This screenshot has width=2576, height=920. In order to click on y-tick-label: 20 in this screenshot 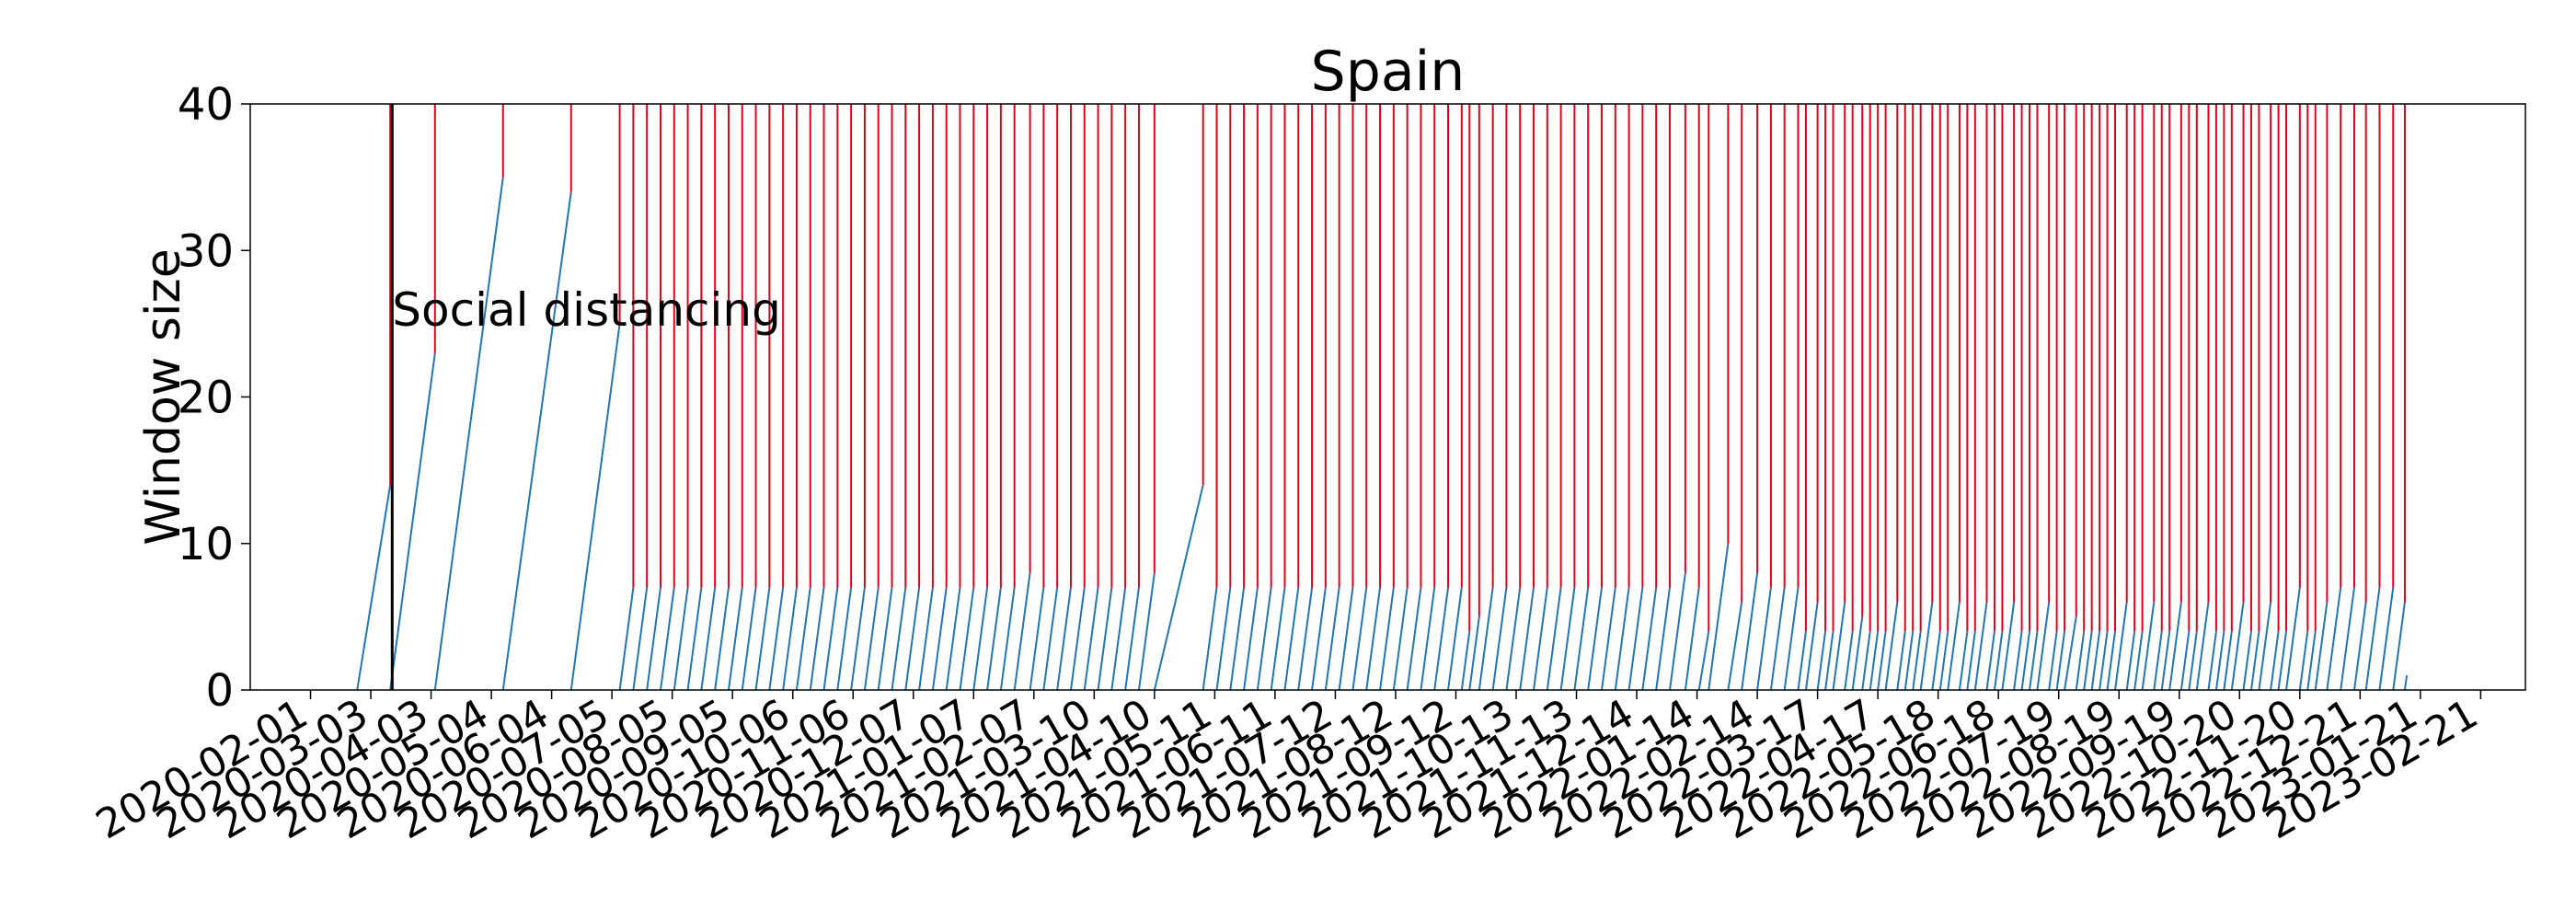, I will do `click(206, 398)`.